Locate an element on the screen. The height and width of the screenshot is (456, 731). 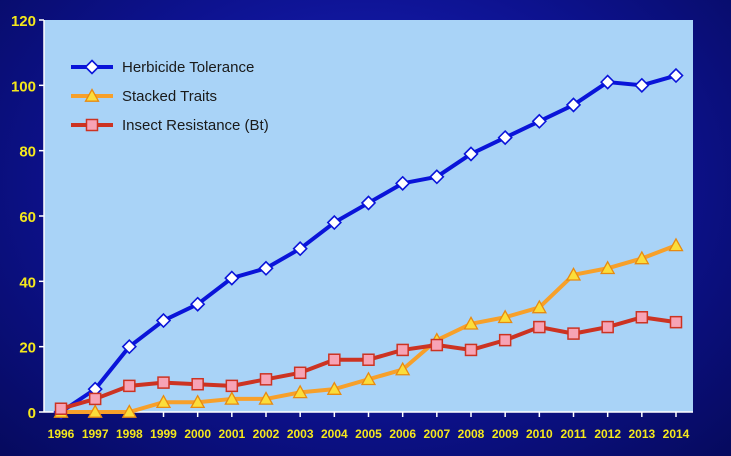
x-tick-label: 2007 is located at coordinates (436, 434).